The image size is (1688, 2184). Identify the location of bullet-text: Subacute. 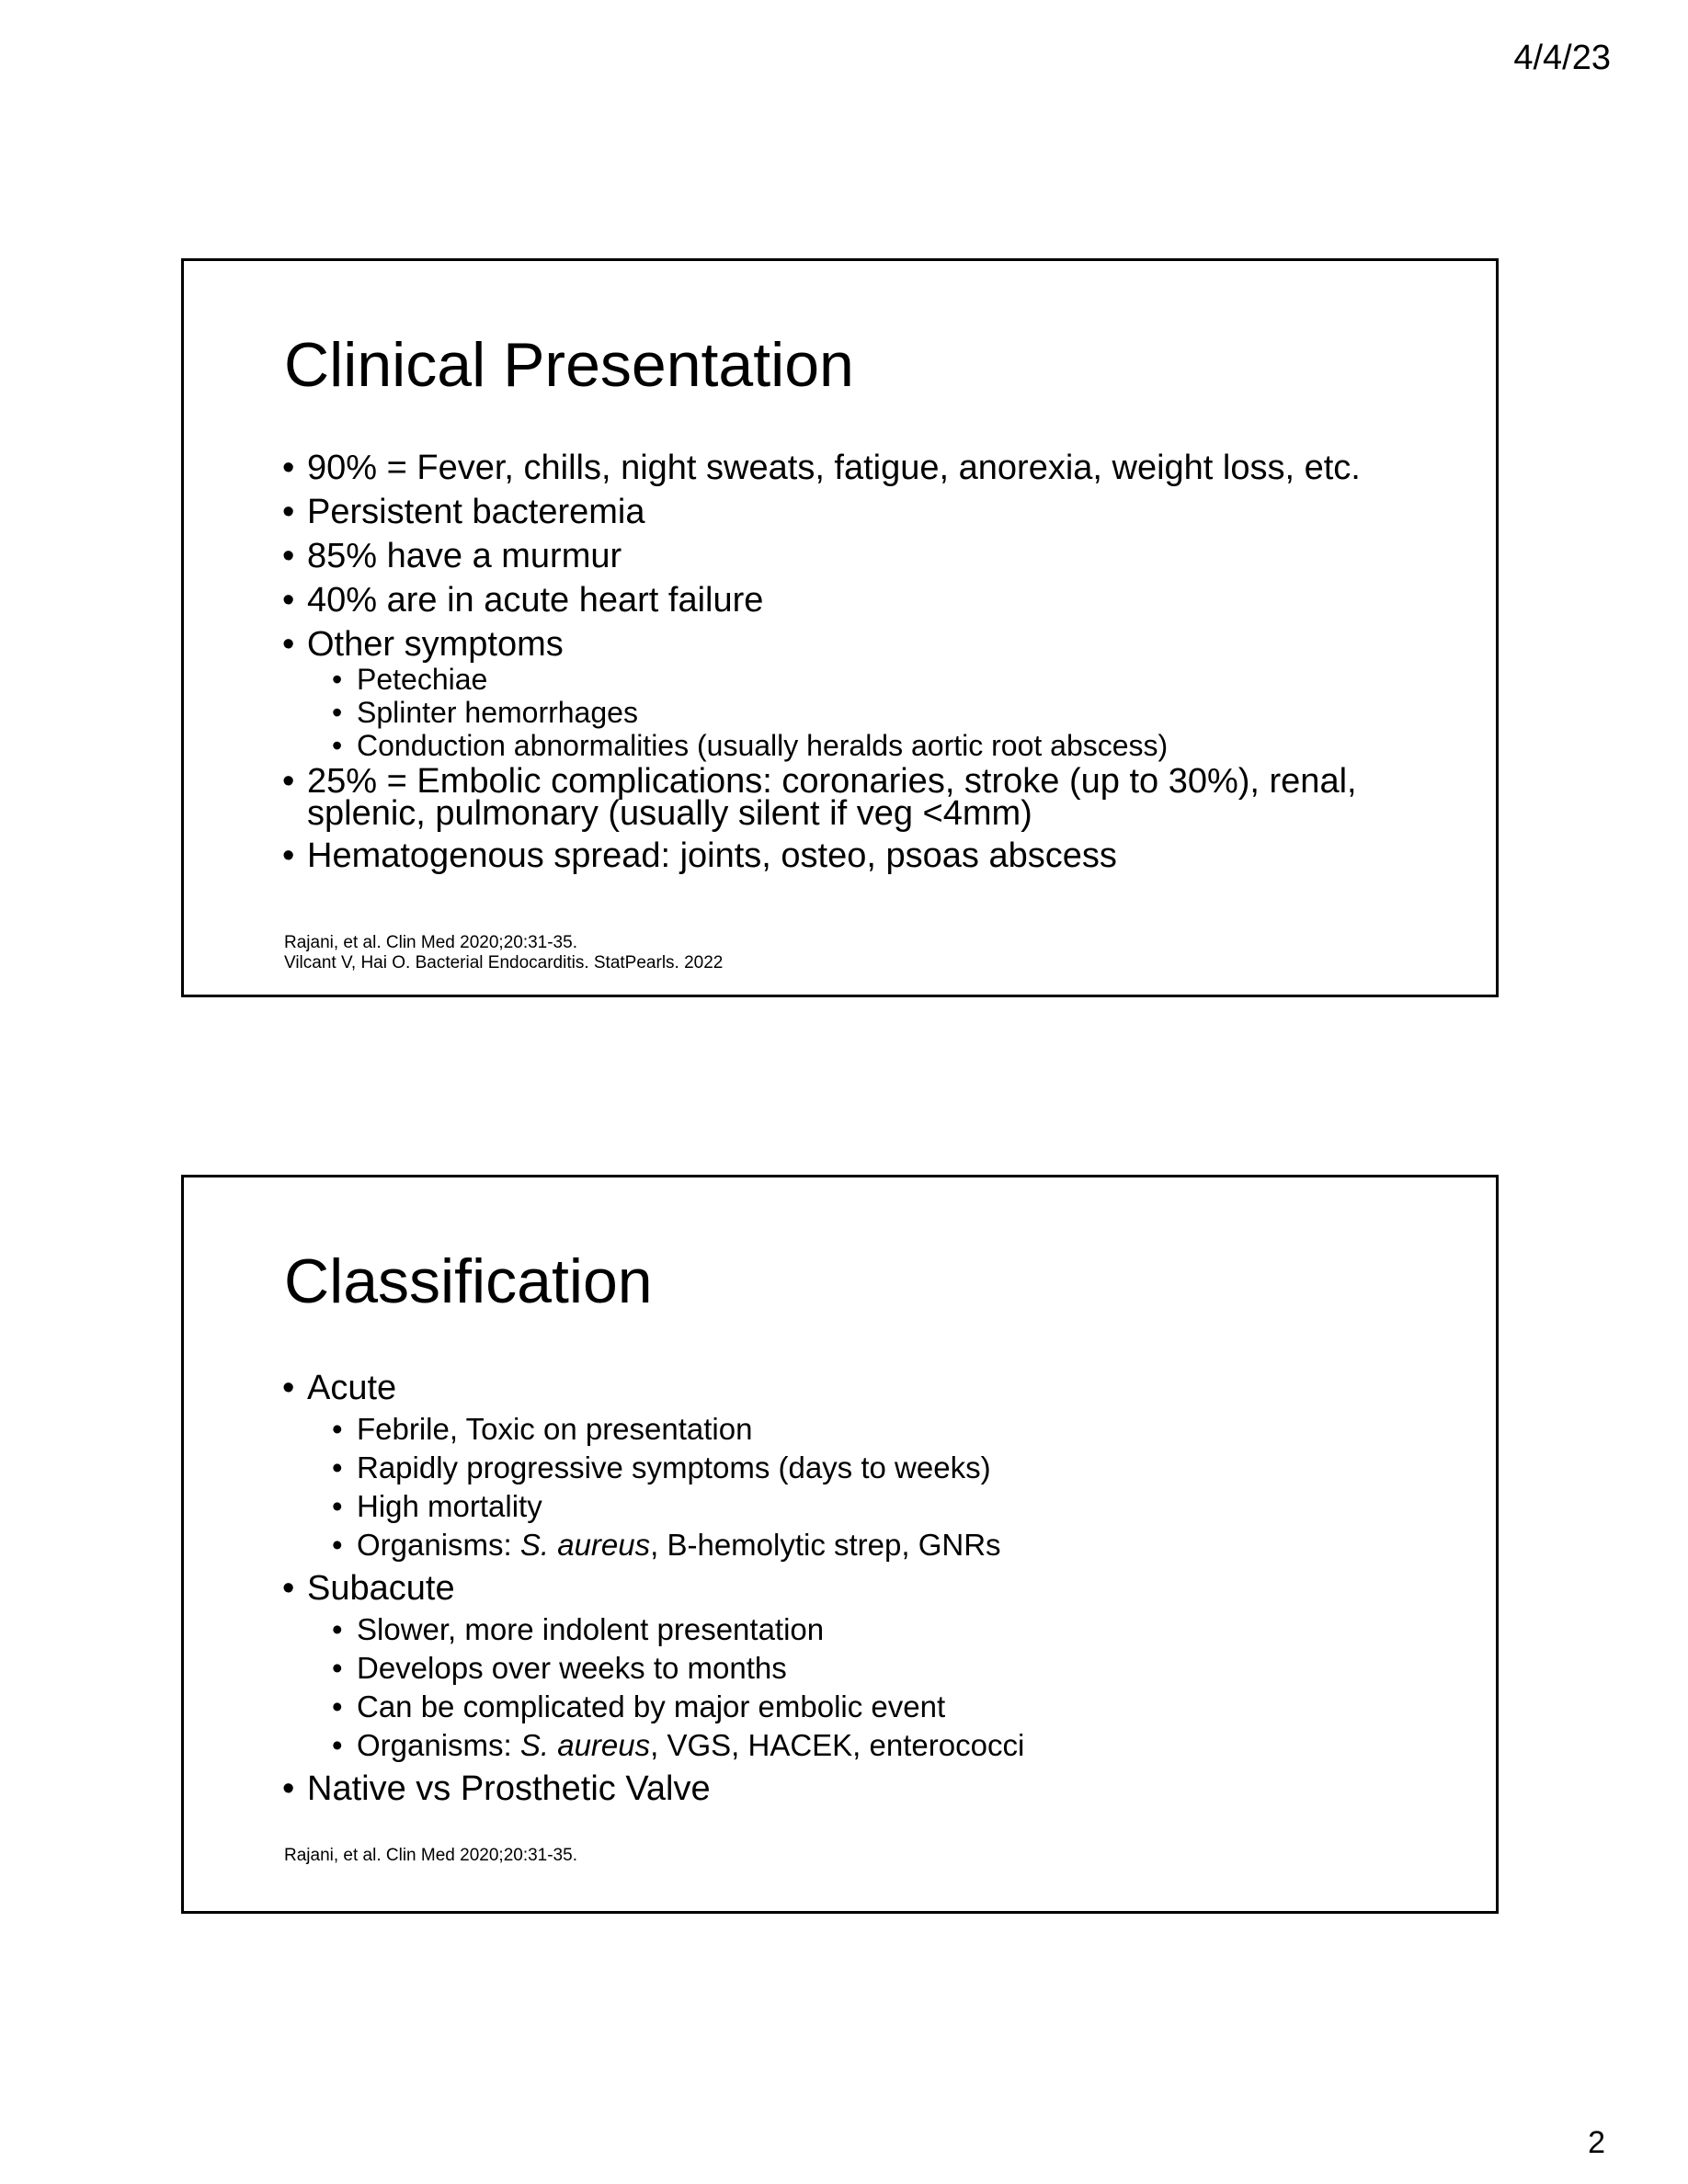
(381, 1588).